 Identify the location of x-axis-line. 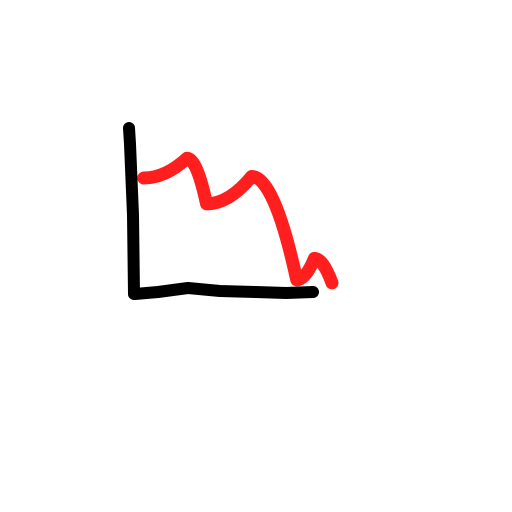
(224, 291).